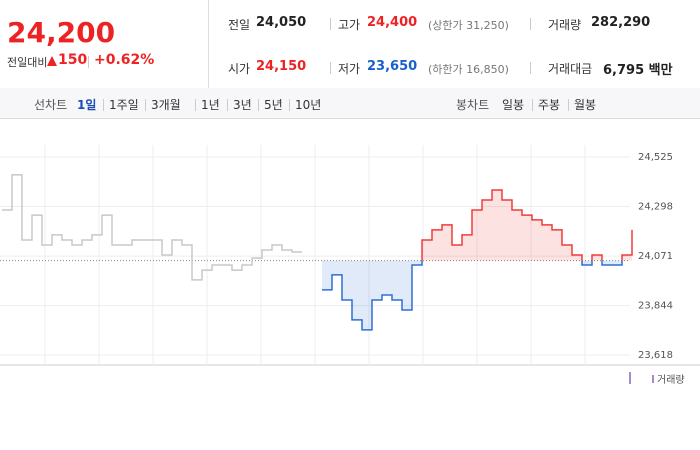 The width and height of the screenshot is (700, 450). Describe the element at coordinates (281, 66) in the screenshot. I see `item-value: 24,150` at that location.